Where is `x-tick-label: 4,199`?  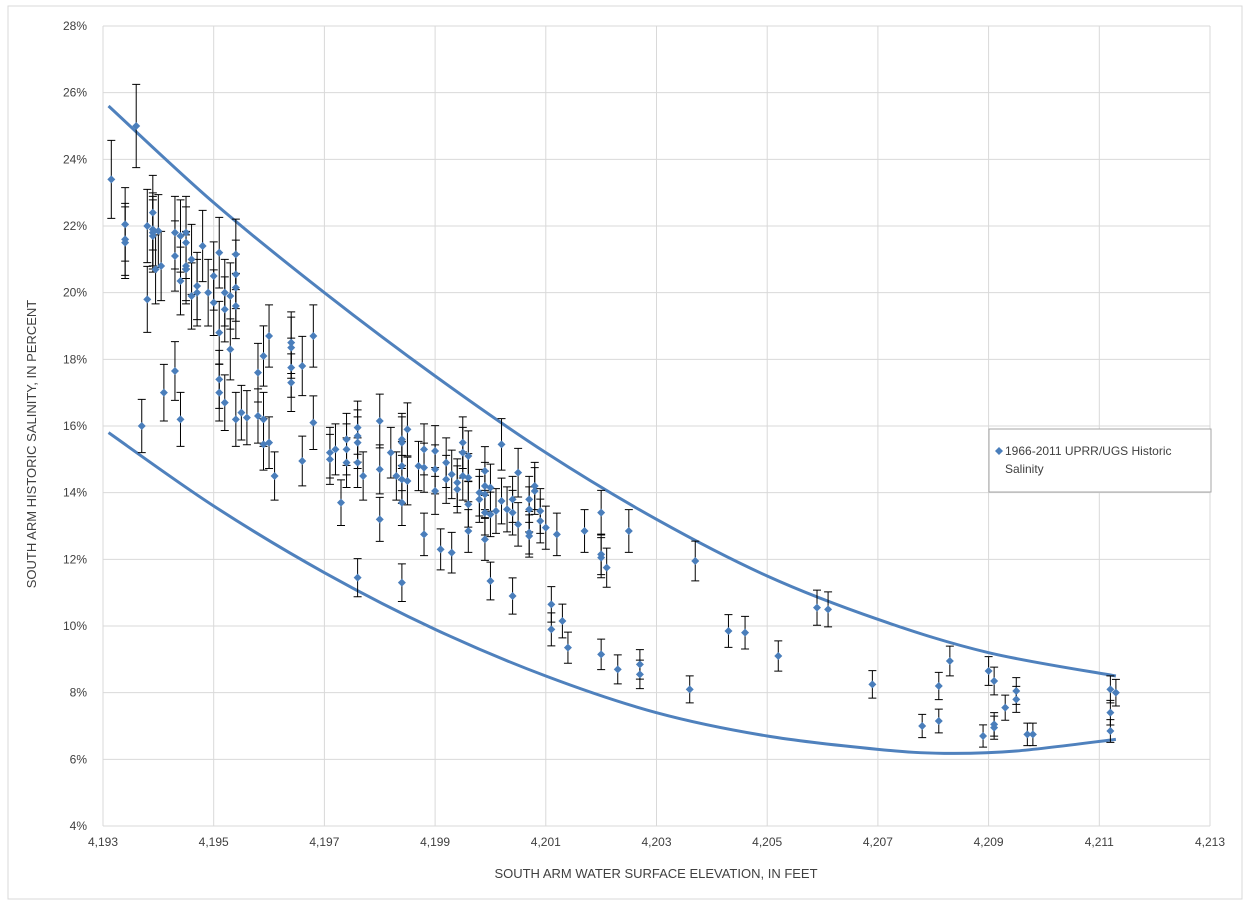
x-tick-label: 4,199 is located at coordinates (435, 842).